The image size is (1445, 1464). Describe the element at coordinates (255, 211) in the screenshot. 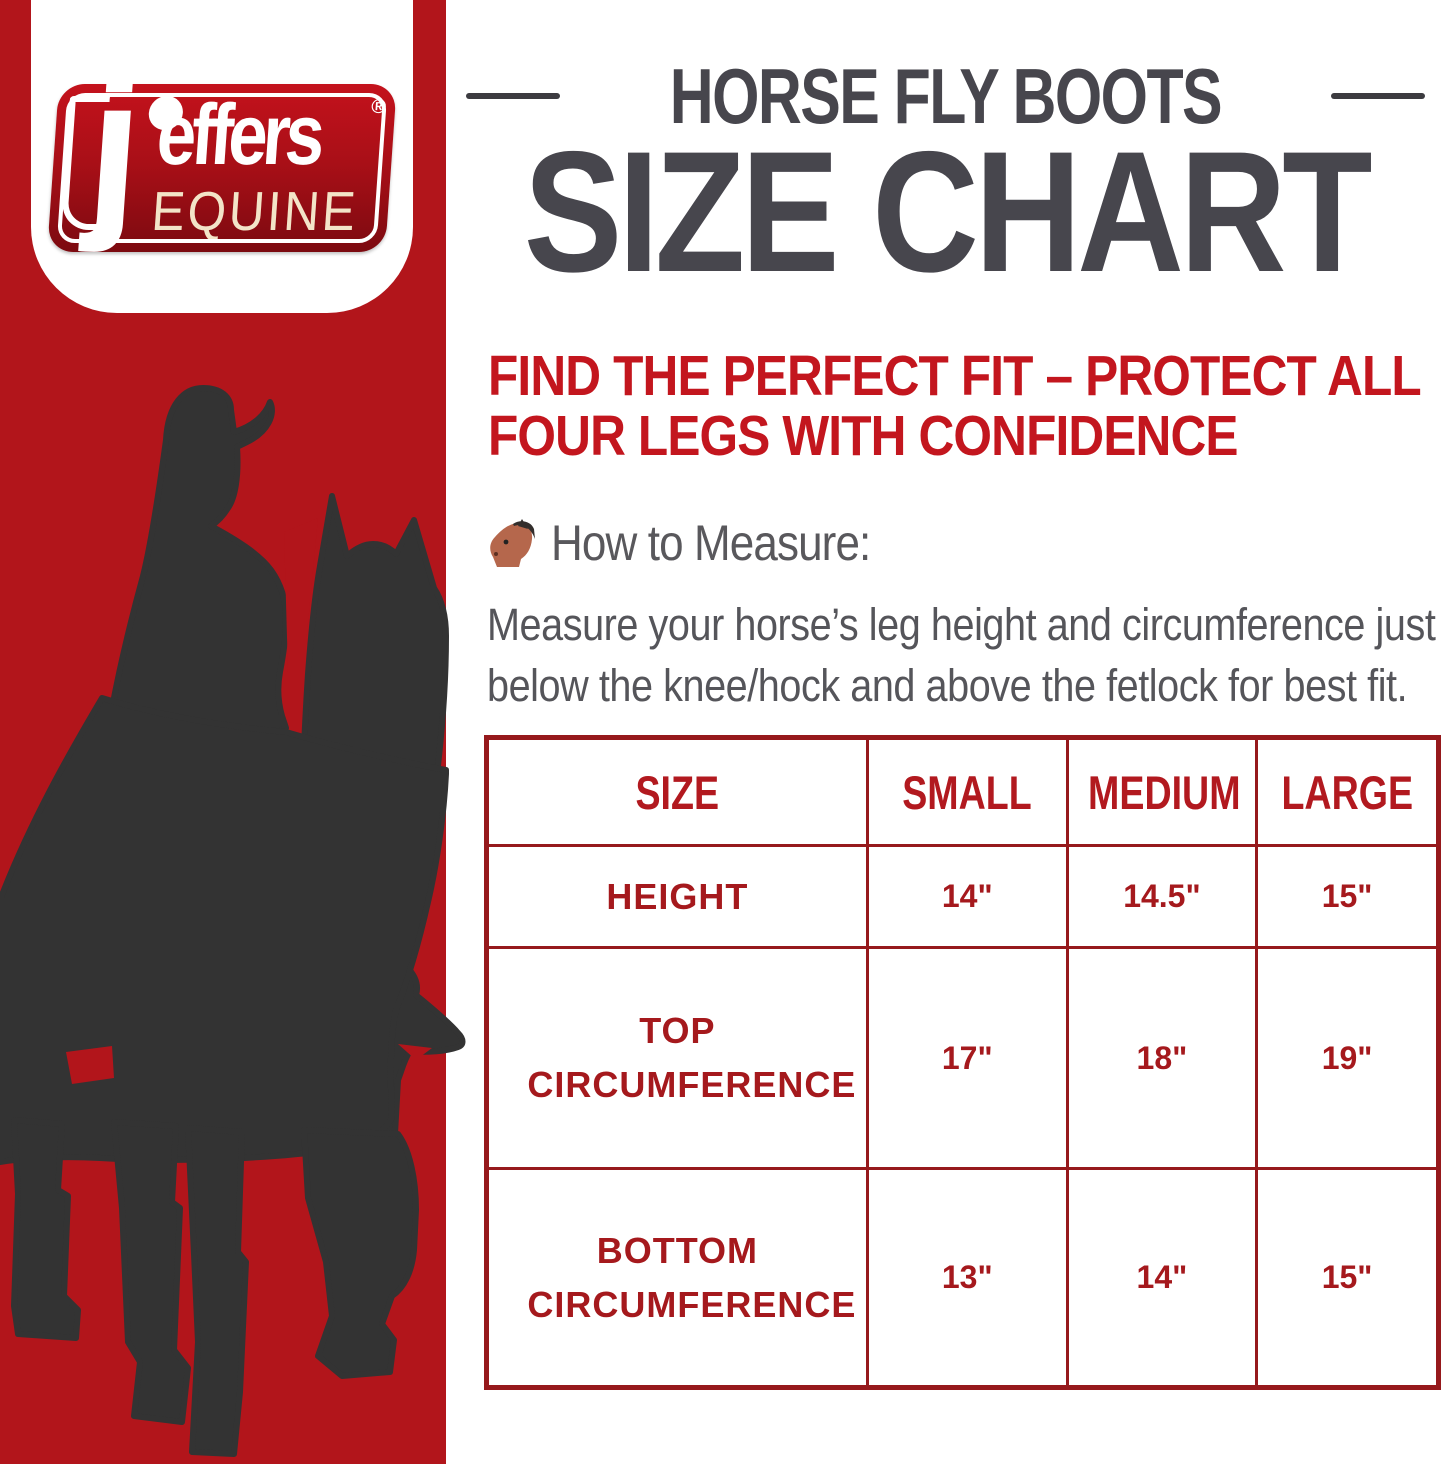

I see `logo-subbrand: EQUINE` at that location.